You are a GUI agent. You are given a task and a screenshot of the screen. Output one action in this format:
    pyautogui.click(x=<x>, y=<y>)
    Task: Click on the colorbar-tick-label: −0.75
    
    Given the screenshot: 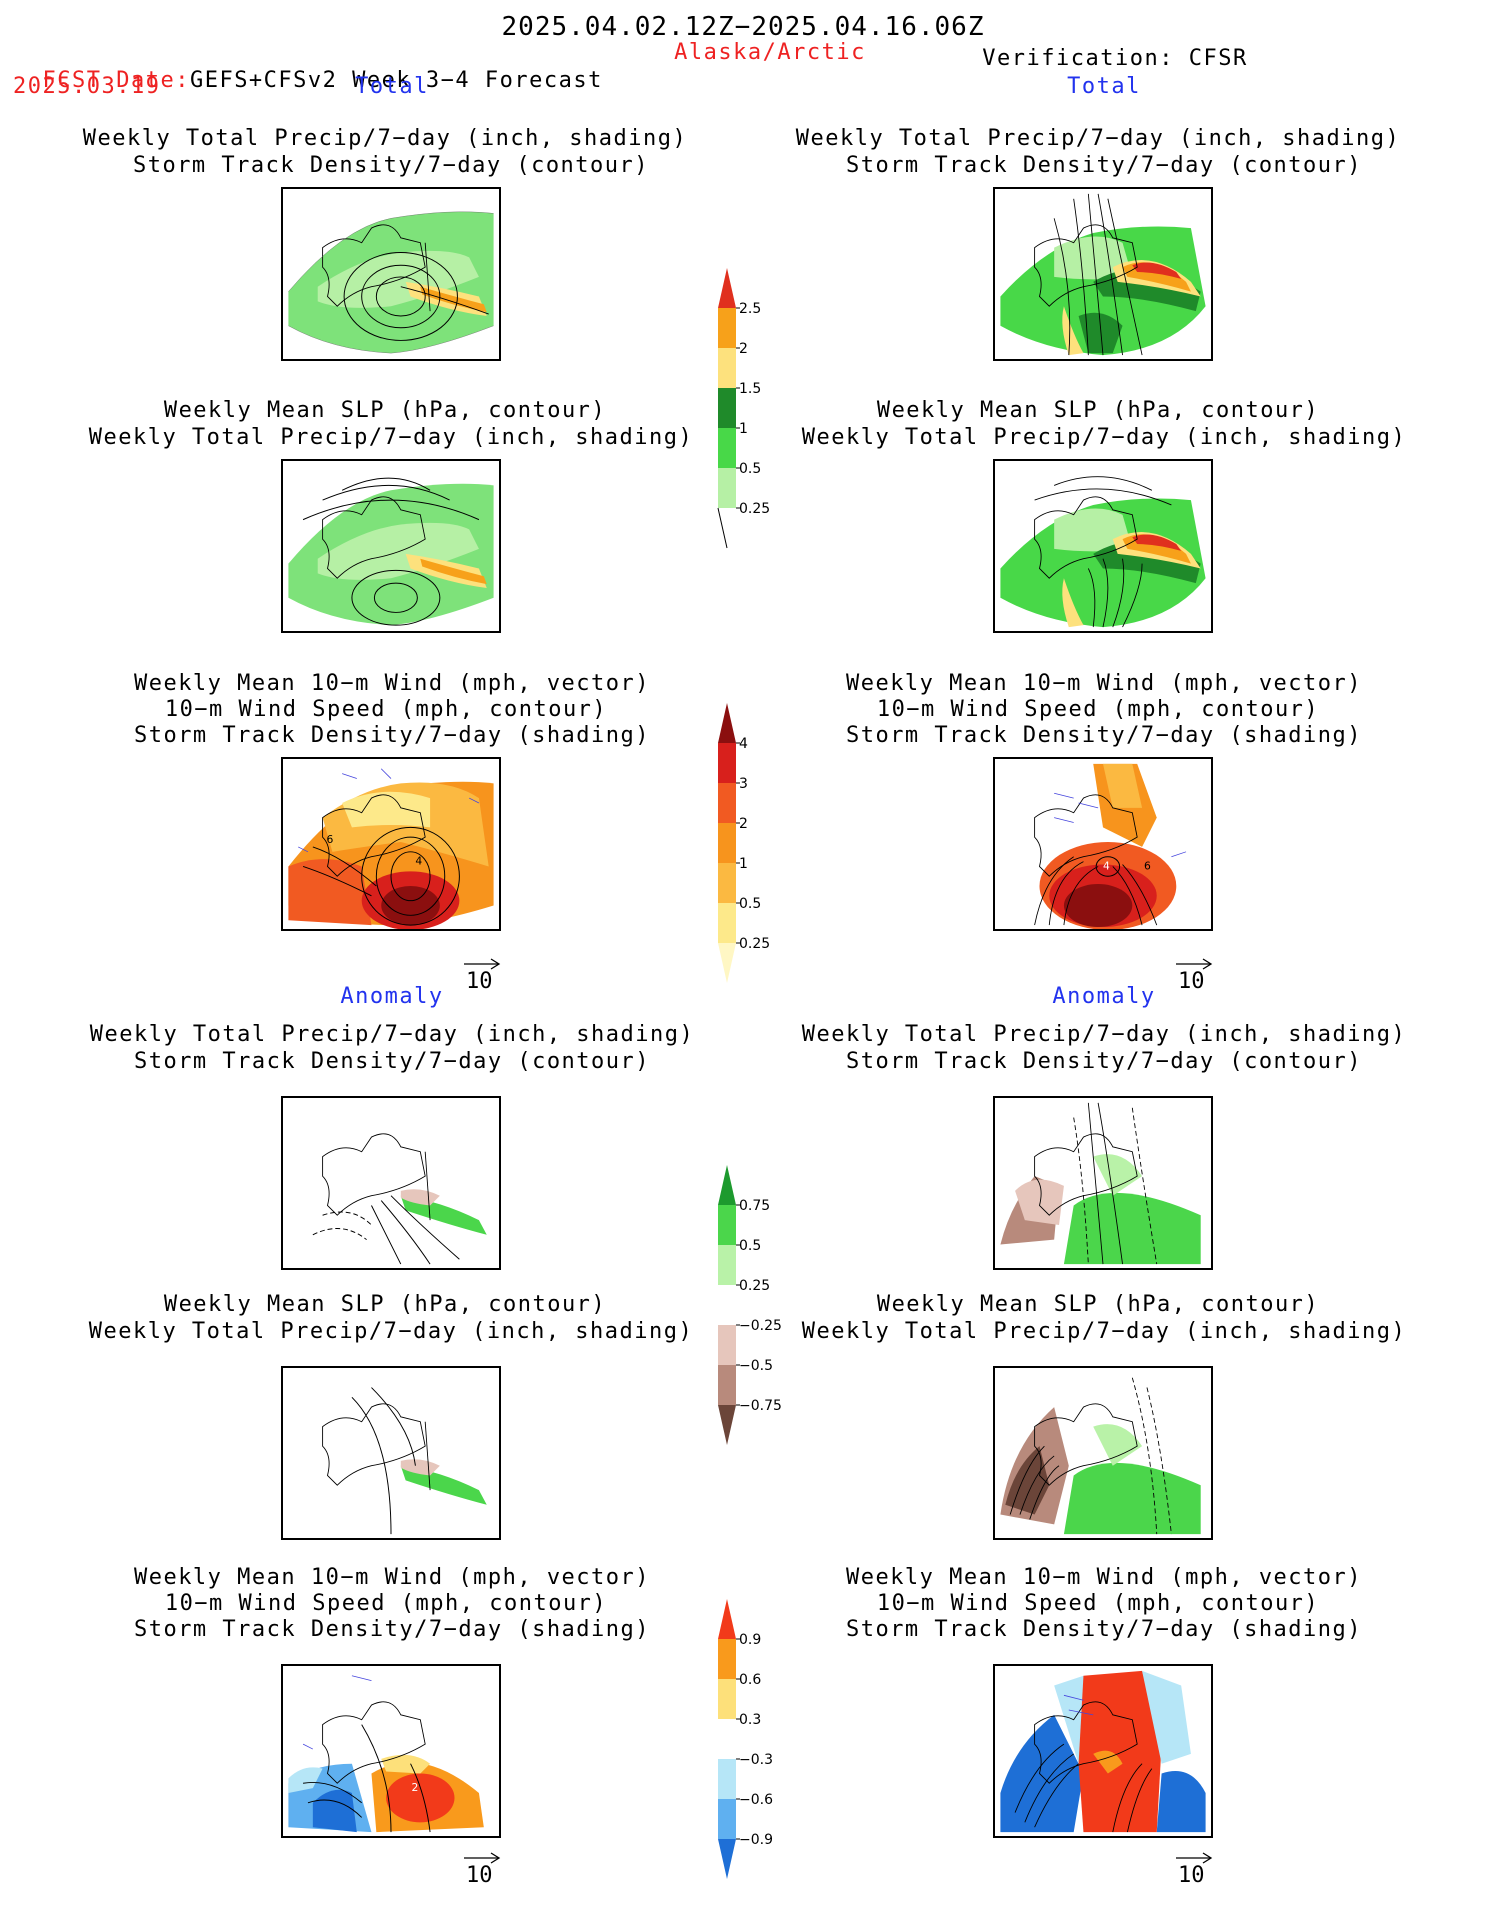 What is the action you would take?
    pyautogui.click(x=760, y=1406)
    